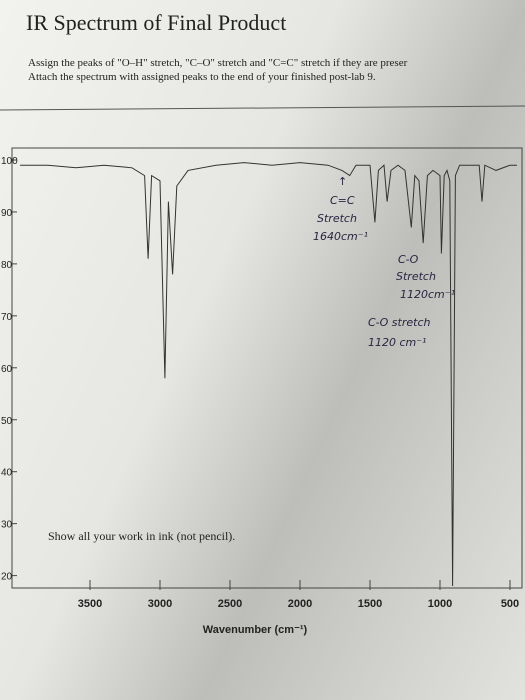 This screenshot has width=525, height=700. Describe the element at coordinates (156, 22) in the screenshot. I see `title: IR Spectrum of Final Product` at that location.